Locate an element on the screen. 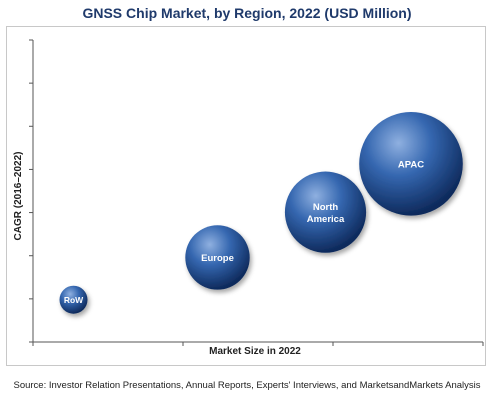 This screenshot has height=407, width=494. bubble-label: North America is located at coordinates (326, 213).